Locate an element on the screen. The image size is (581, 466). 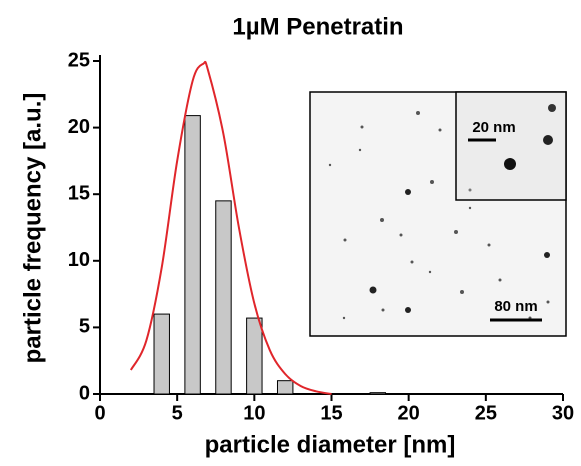
x-tick-label: 15 is located at coordinates (331, 413).